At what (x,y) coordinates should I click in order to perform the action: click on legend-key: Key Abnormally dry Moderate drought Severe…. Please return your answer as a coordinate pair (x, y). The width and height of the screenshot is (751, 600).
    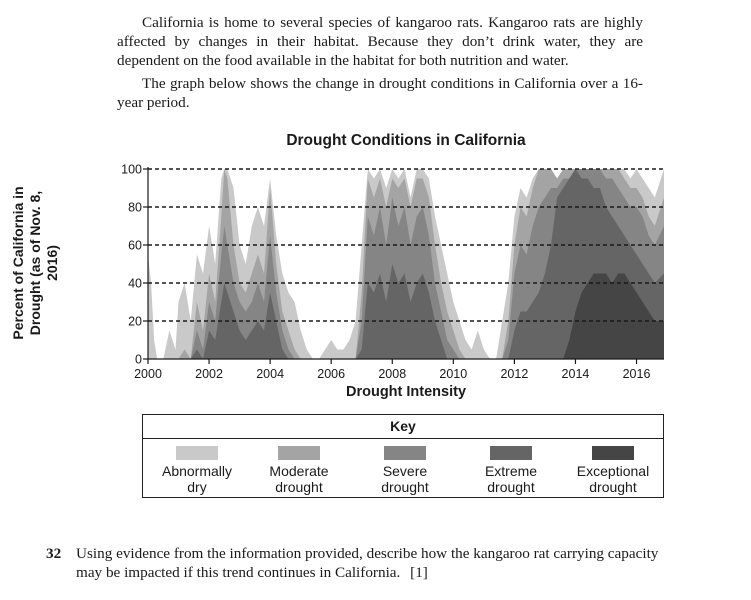
    Looking at the image, I should click on (403, 456).